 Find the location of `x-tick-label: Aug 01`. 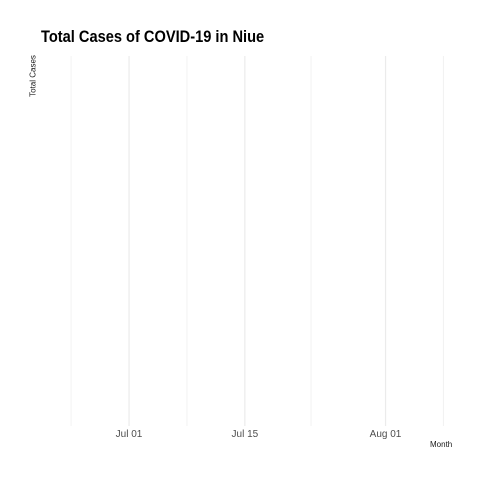

x-tick-label: Aug 01 is located at coordinates (386, 434).